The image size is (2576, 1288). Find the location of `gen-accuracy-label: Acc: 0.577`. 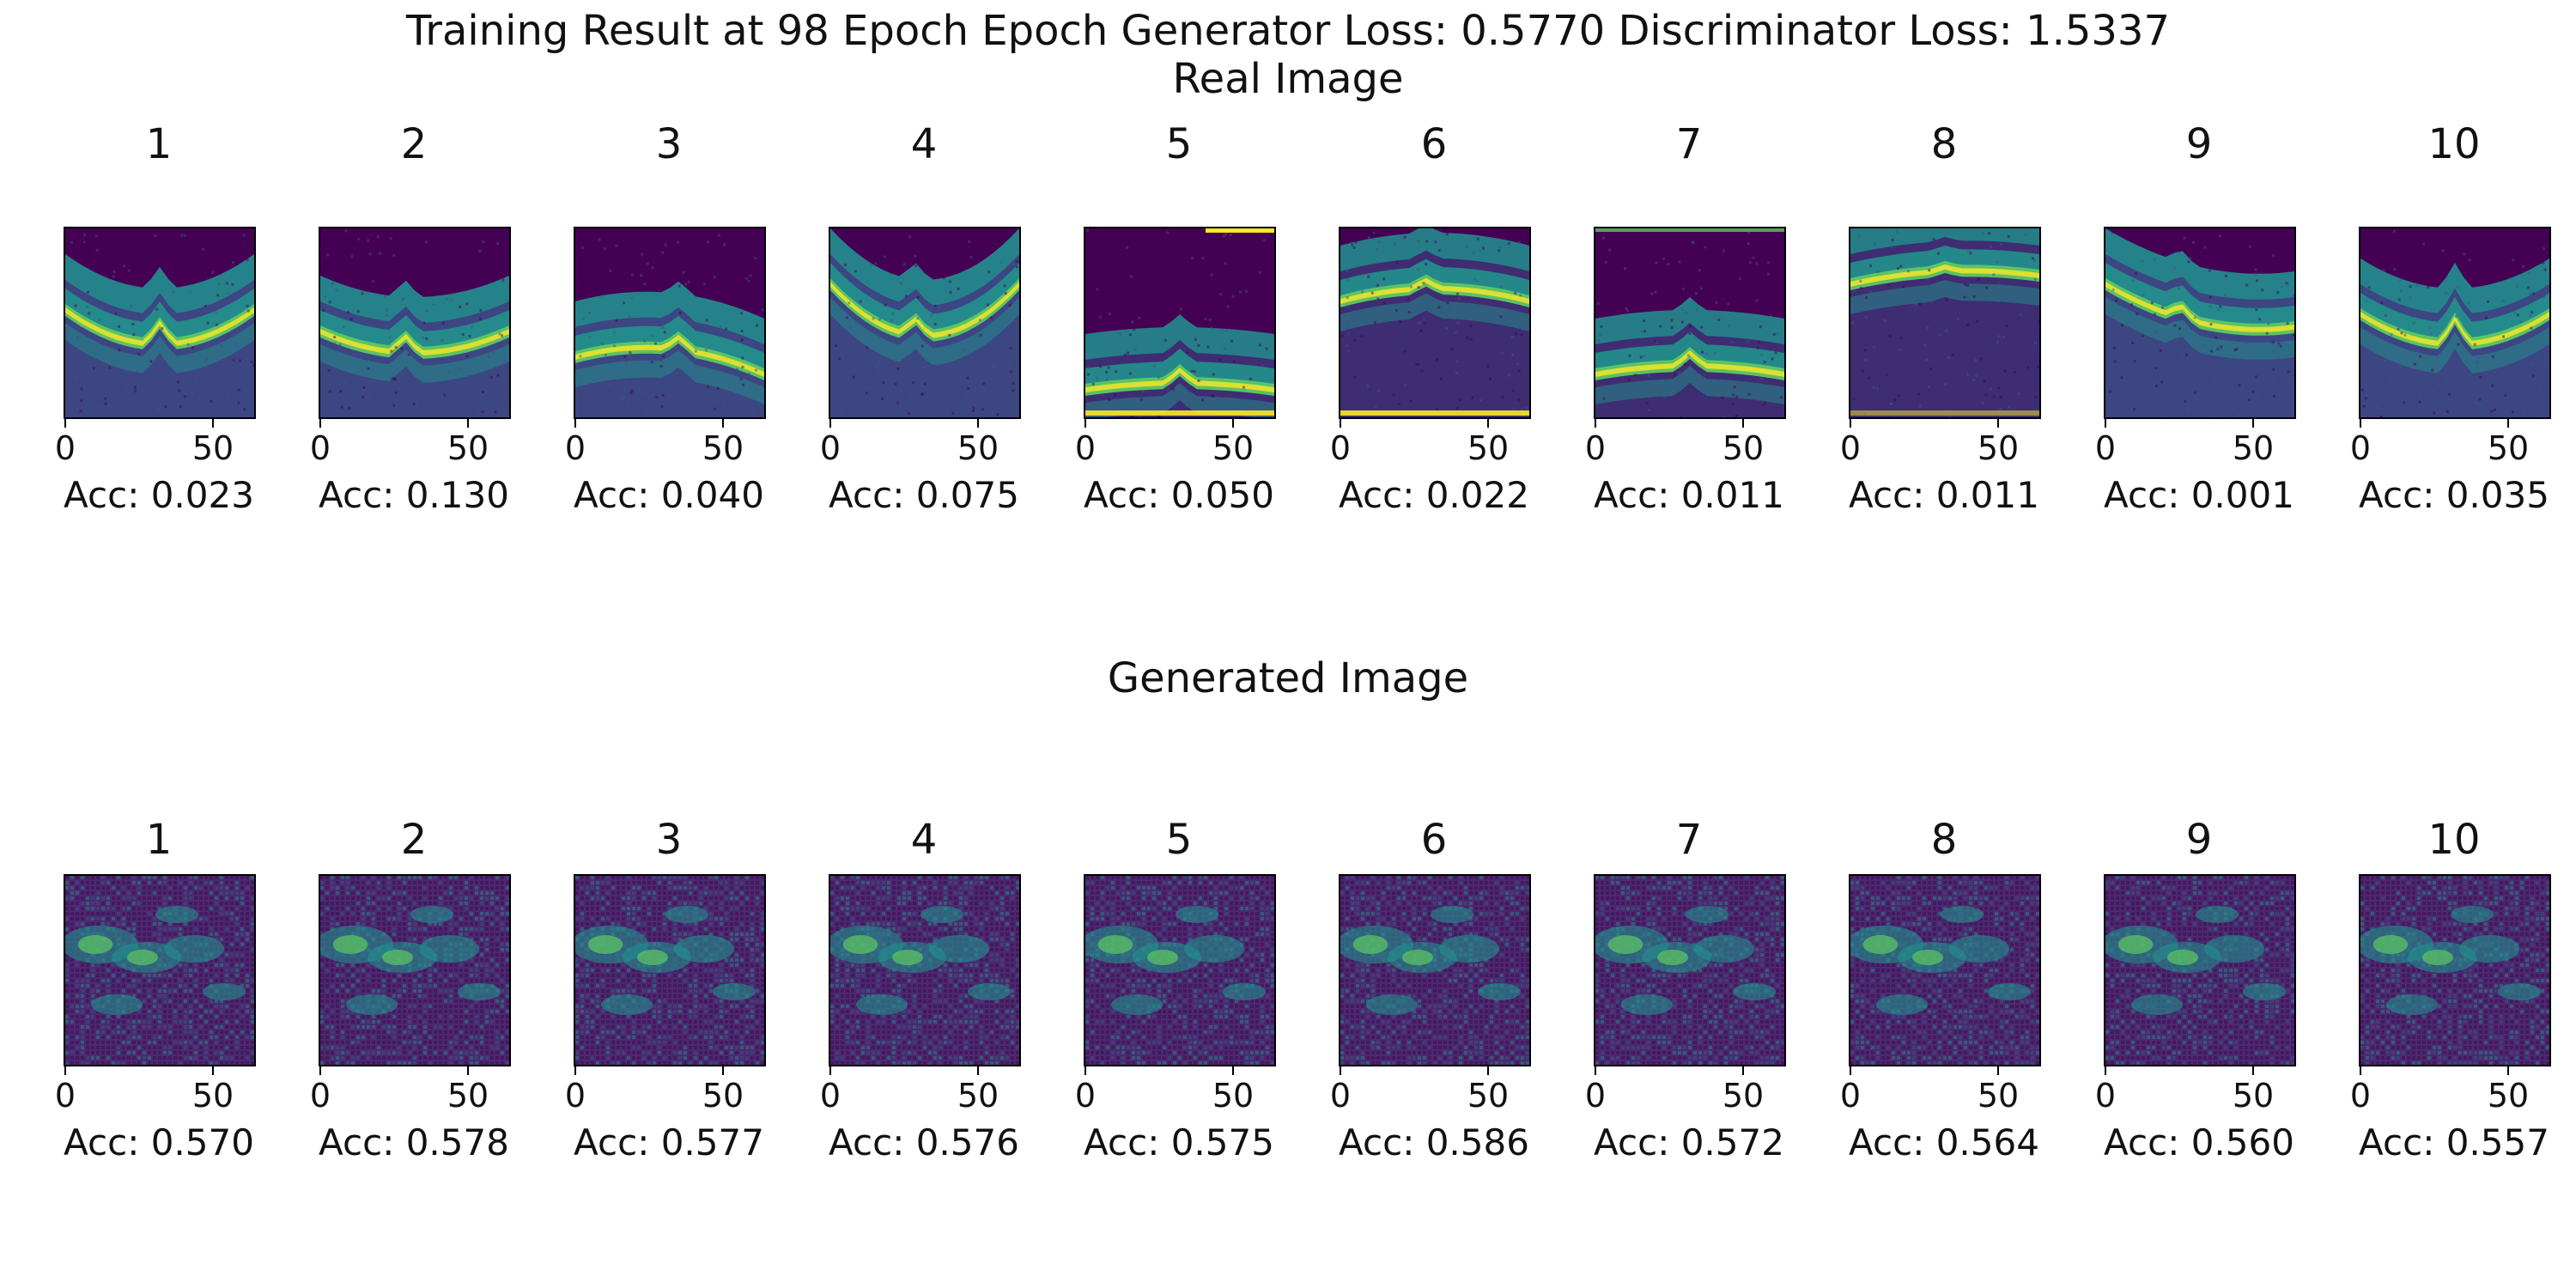

gen-accuracy-label: Acc: 0.577 is located at coordinates (669, 1142).